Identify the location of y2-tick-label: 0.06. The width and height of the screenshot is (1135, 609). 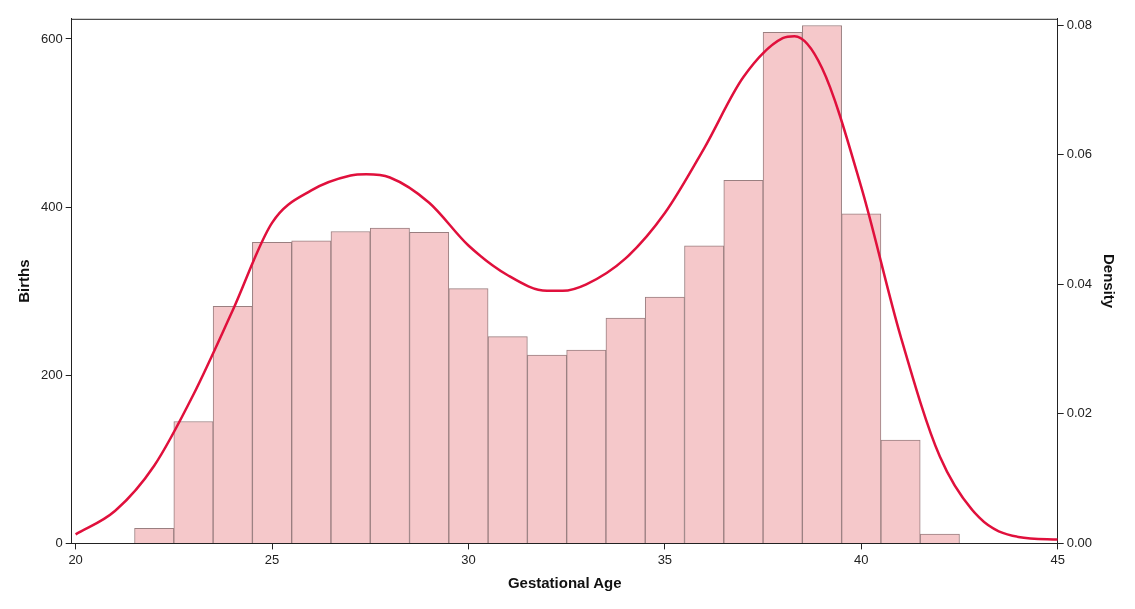
(1079, 154).